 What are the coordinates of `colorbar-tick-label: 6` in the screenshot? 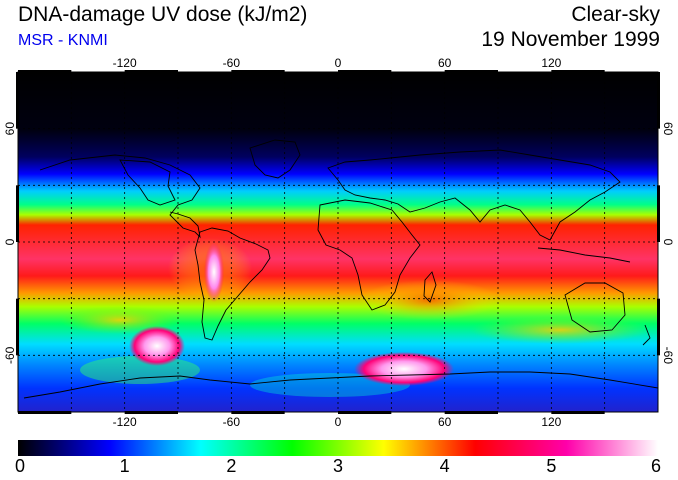 It's located at (656, 466).